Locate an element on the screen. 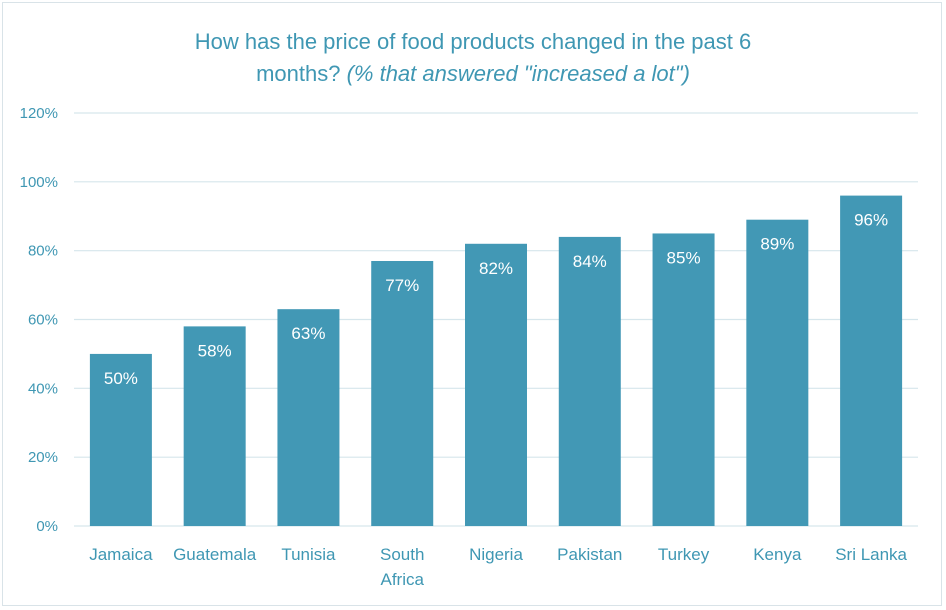 This screenshot has width=946, height=610. data-label: 84% is located at coordinates (590, 261).